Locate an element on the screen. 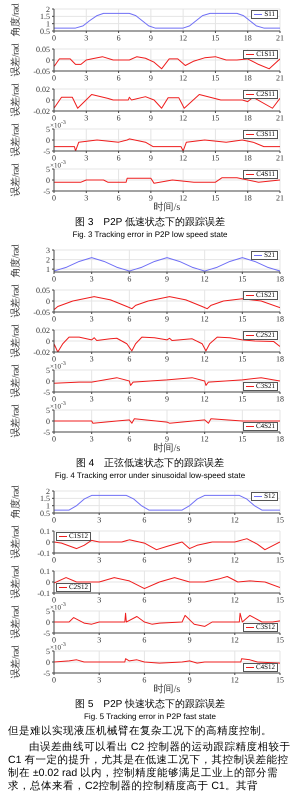  text: 由误差曲线可以看出 C2 控制器的运动跟踪精度相较于 C1 有一定的提升，尤其是在低速工况下，其控制误差能控制在 ±0.02 rad 以内，控制精度能够满足工业上的部分需求，总体来看，C2控制器的控制精度高于 C1。其背 is located at coordinates (150, 767).